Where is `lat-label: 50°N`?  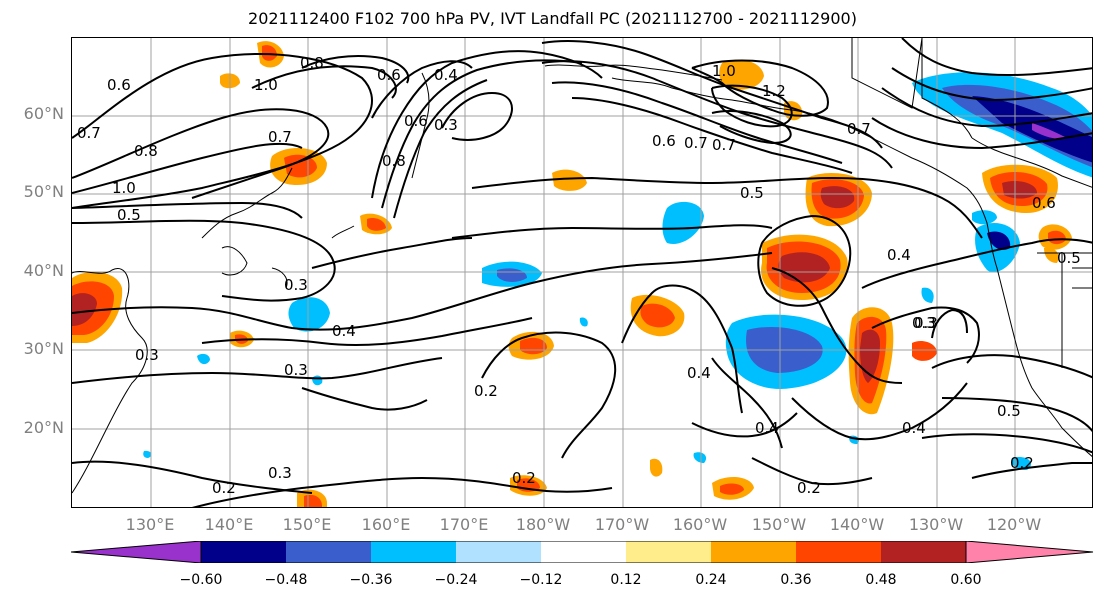
lat-label: 50°N is located at coordinates (43, 191).